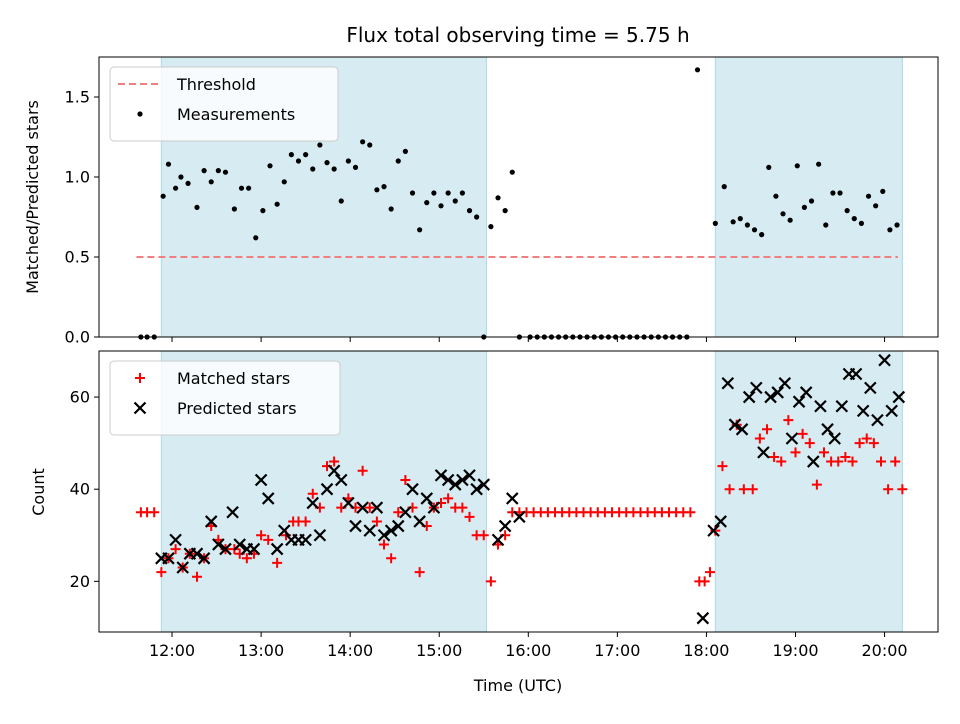 This screenshot has height=724, width=960. What do you see at coordinates (77, 177) in the screenshot?
I see `y-tick-label: 1.0` at bounding box center [77, 177].